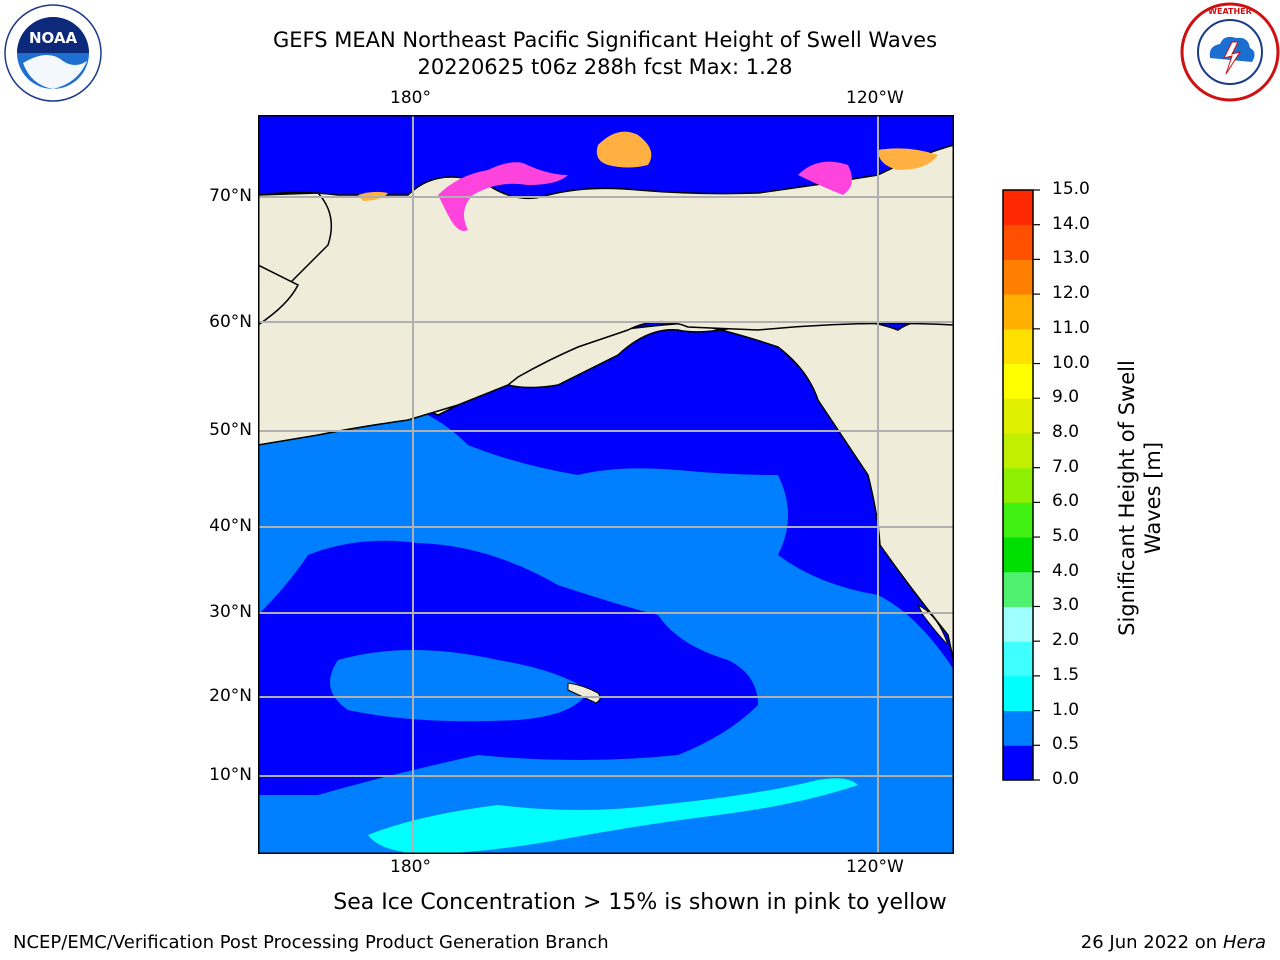 This screenshot has height=960, width=1280. What do you see at coordinates (279, 295) in the screenshot?
I see `land-chukotka` at bounding box center [279, 295].